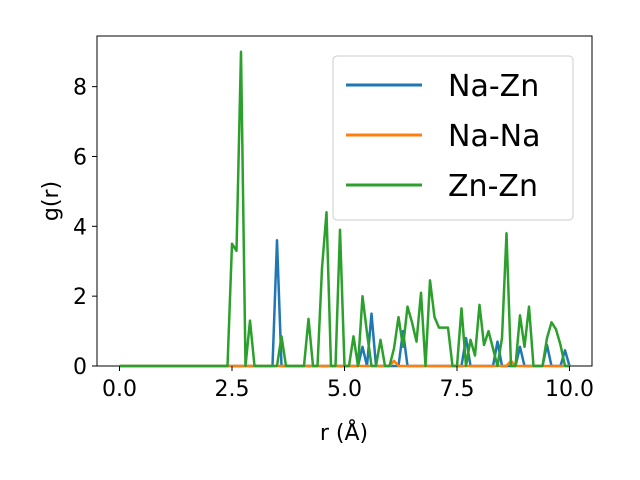 Image resolution: width=640 pixels, height=480 pixels. I want to click on x-axis: 0.0 2.5 5.0 7.5 10.0, so click(348, 384).